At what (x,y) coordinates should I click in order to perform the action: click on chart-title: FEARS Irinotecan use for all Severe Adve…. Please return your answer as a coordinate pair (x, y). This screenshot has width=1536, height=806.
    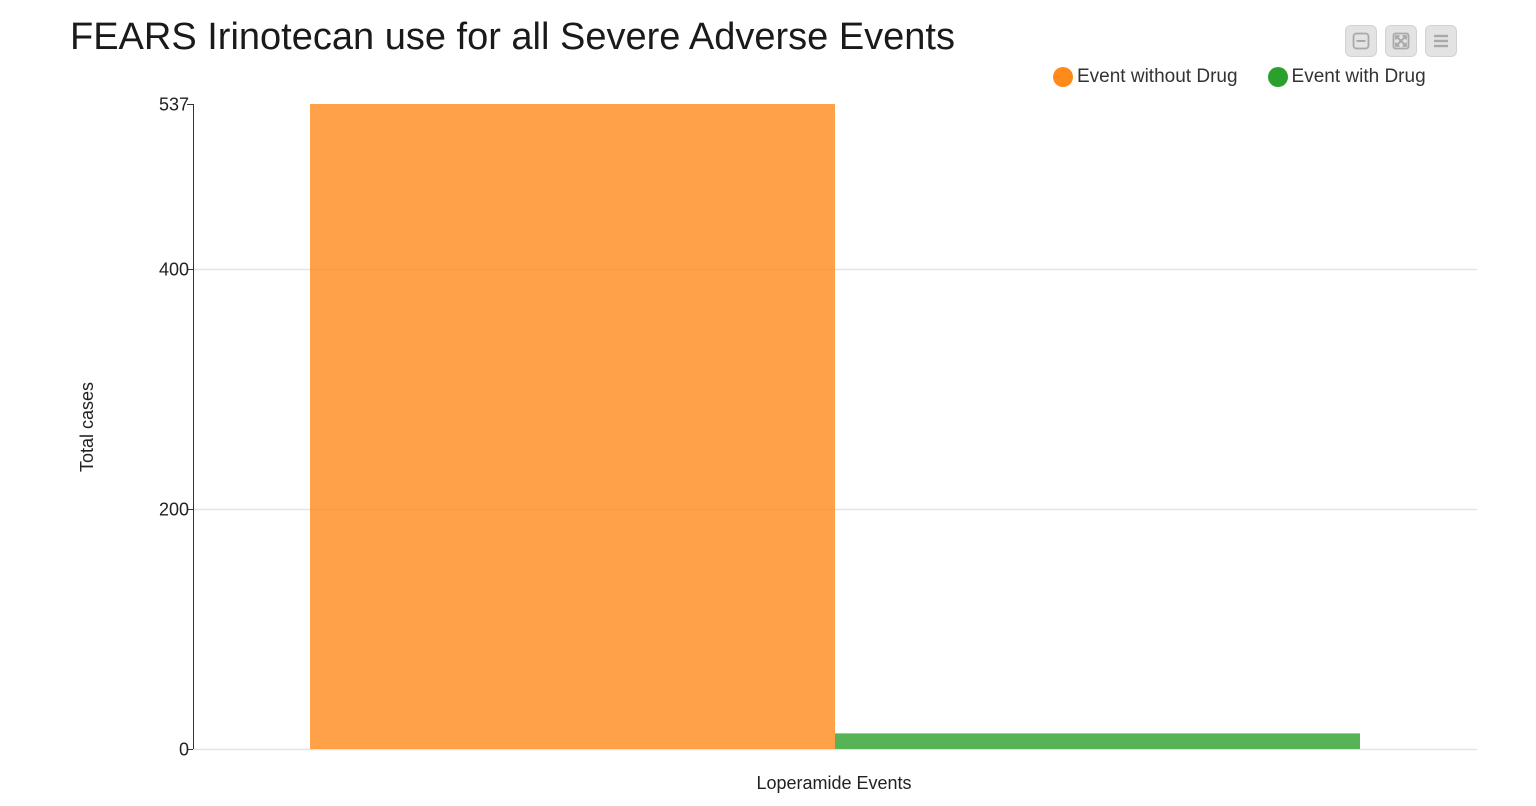
    Looking at the image, I should click on (512, 37).